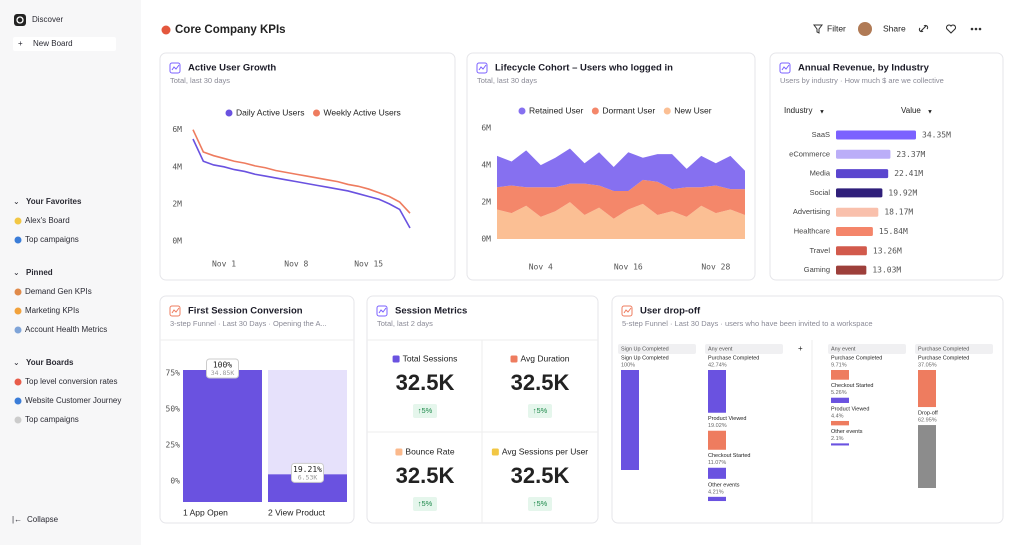  What do you see at coordinates (270, 112) in the screenshot?
I see `legend-label: Daily Active Users` at bounding box center [270, 112].